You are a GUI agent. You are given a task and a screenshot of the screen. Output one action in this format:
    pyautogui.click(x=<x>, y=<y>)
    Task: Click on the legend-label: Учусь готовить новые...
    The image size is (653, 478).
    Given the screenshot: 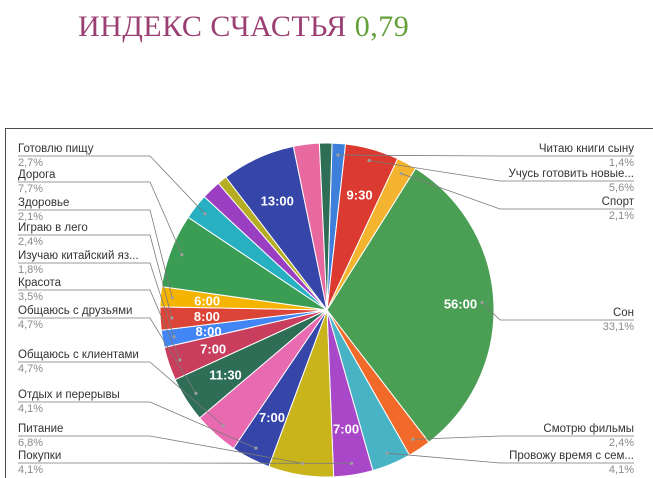 What is the action you would take?
    pyautogui.click(x=571, y=174)
    